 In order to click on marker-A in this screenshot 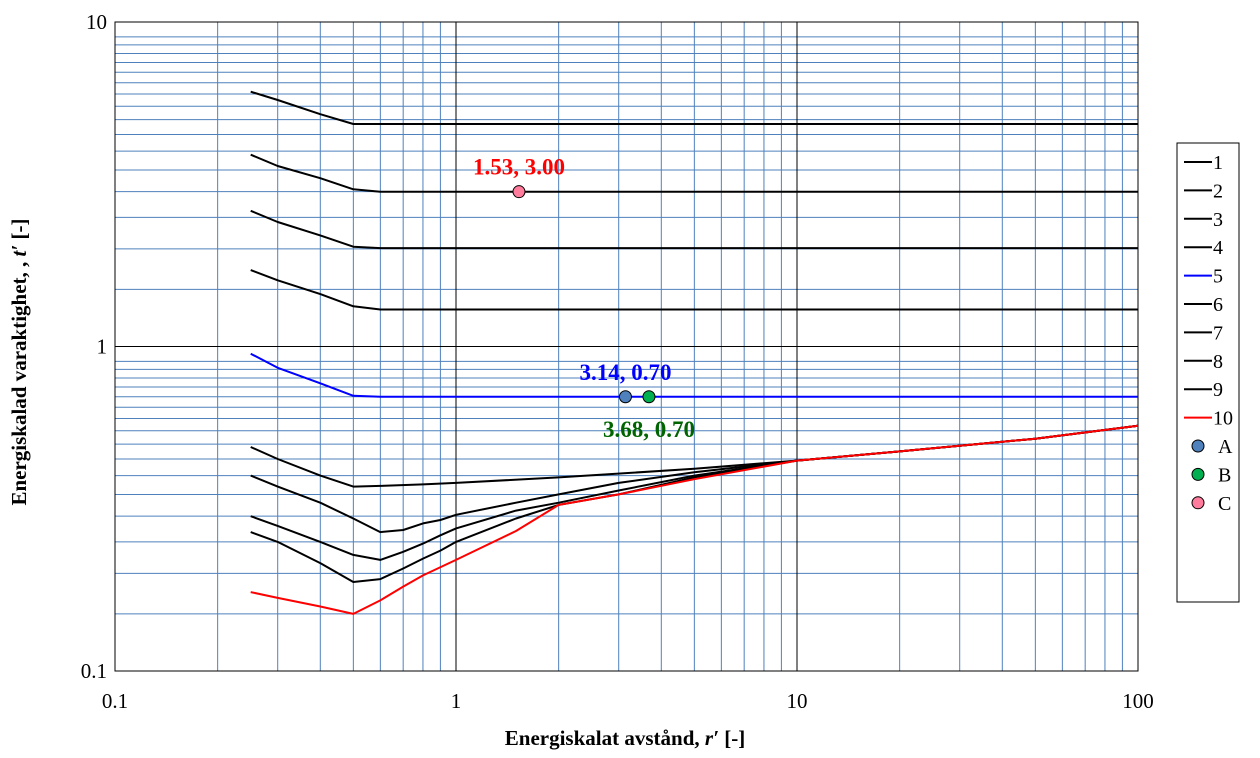, I will do `click(625, 397)`.